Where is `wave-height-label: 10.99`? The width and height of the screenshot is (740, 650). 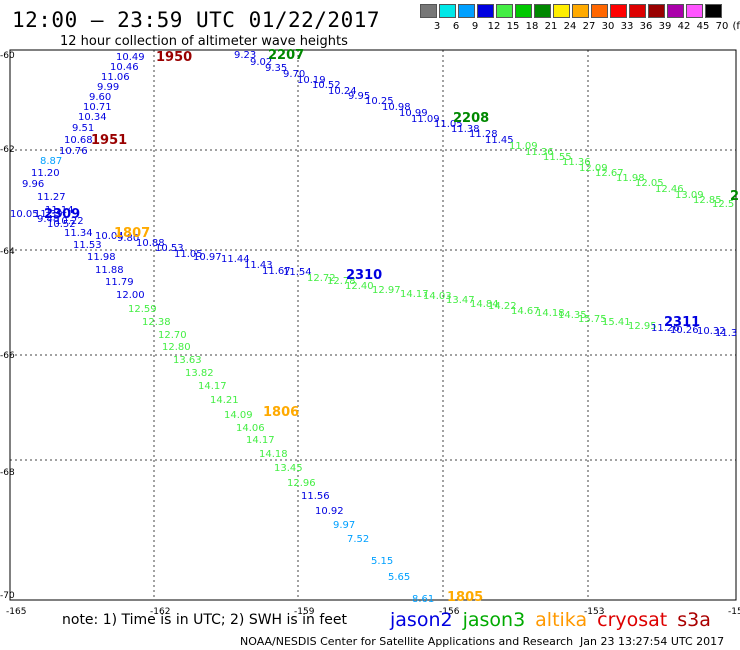 wave-height-label: 10.99 is located at coordinates (413, 113).